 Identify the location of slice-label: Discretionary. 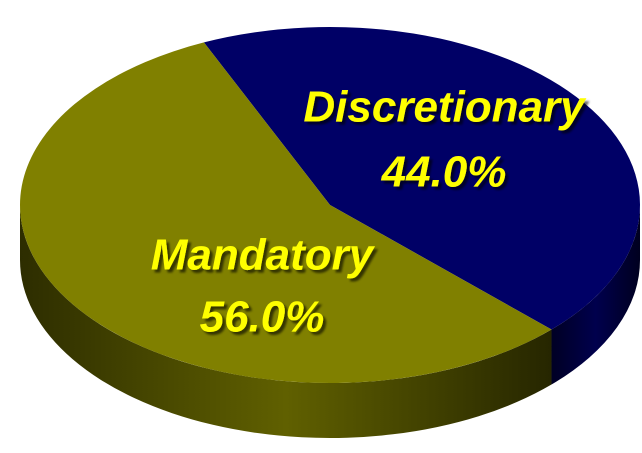
(445, 107).